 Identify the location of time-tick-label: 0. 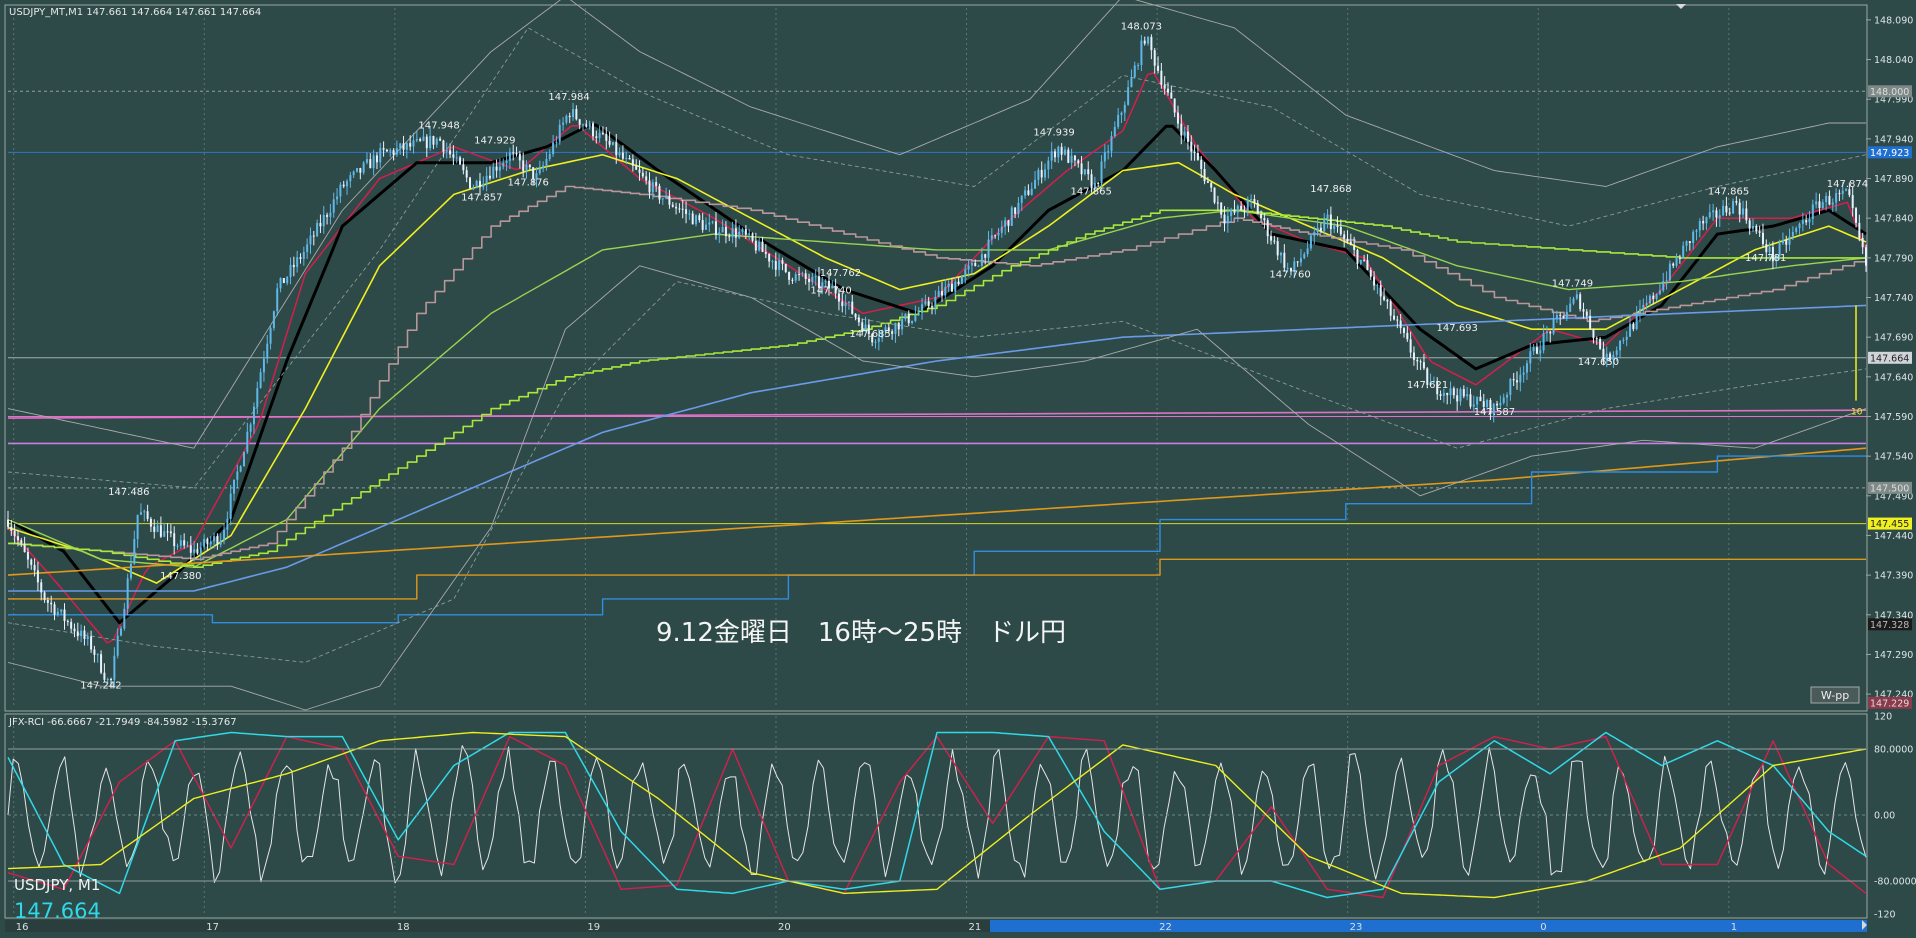
(1543, 927).